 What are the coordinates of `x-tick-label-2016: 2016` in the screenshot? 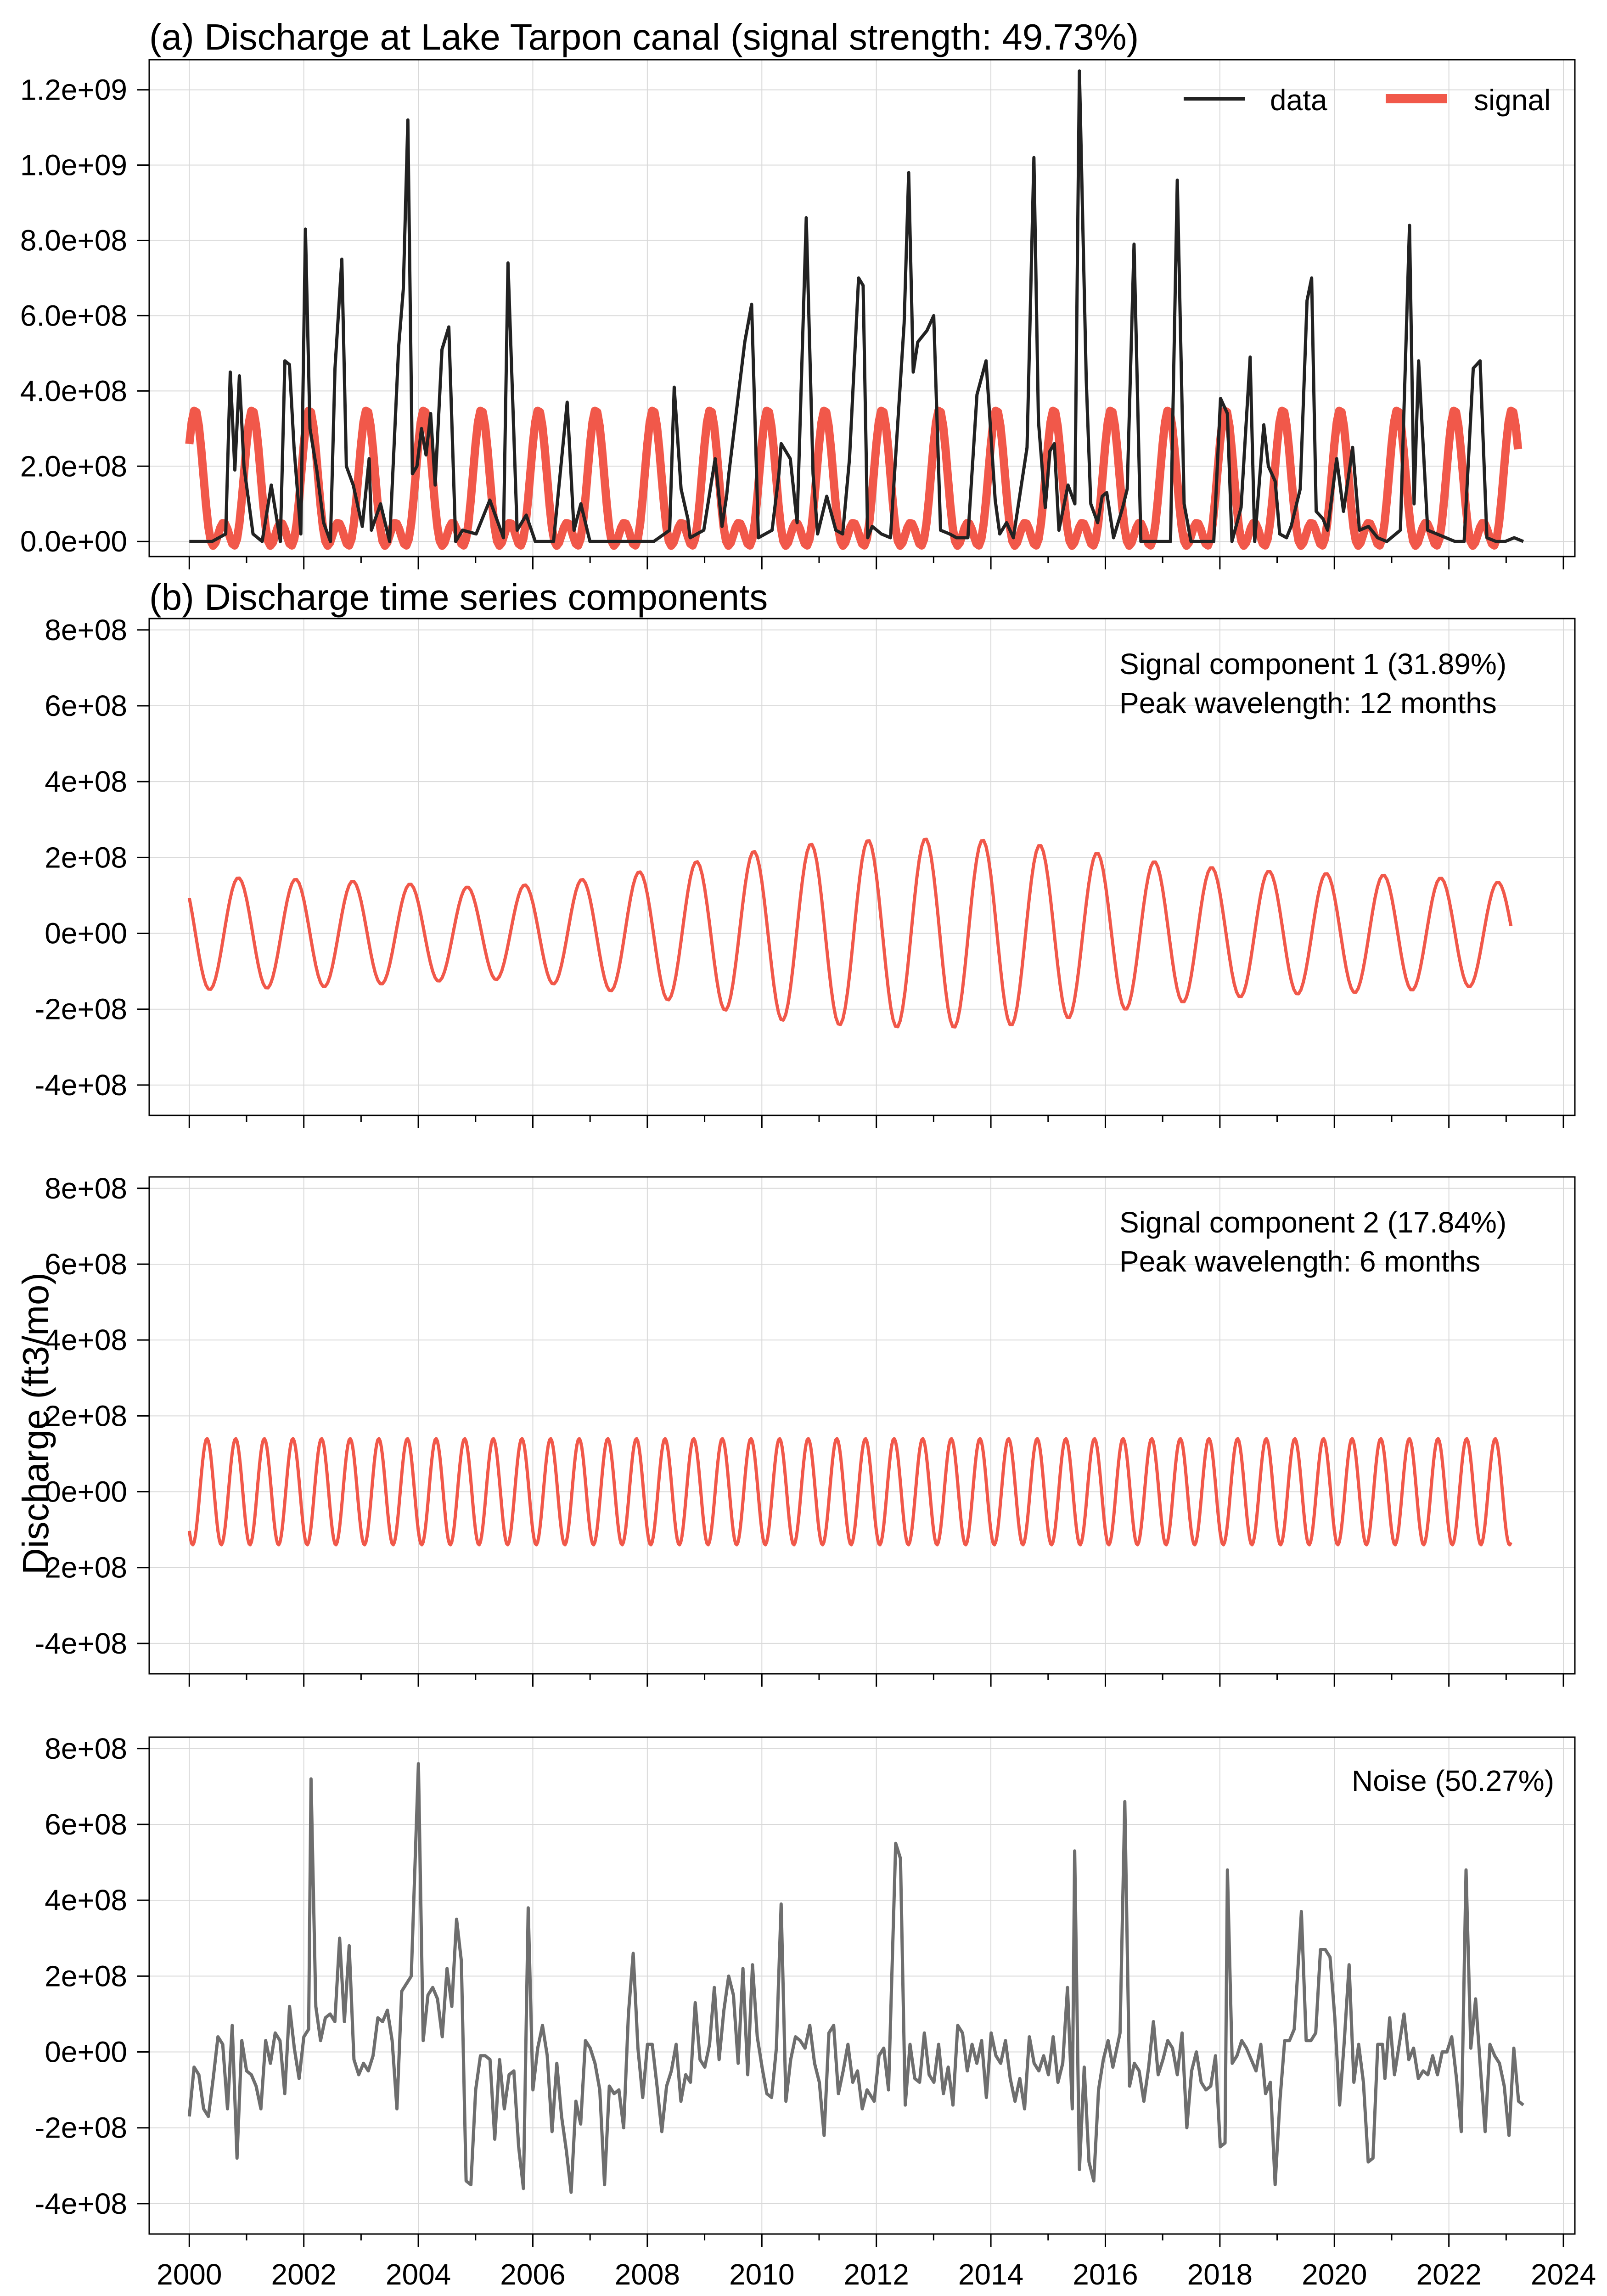 It's located at (1105, 2274).